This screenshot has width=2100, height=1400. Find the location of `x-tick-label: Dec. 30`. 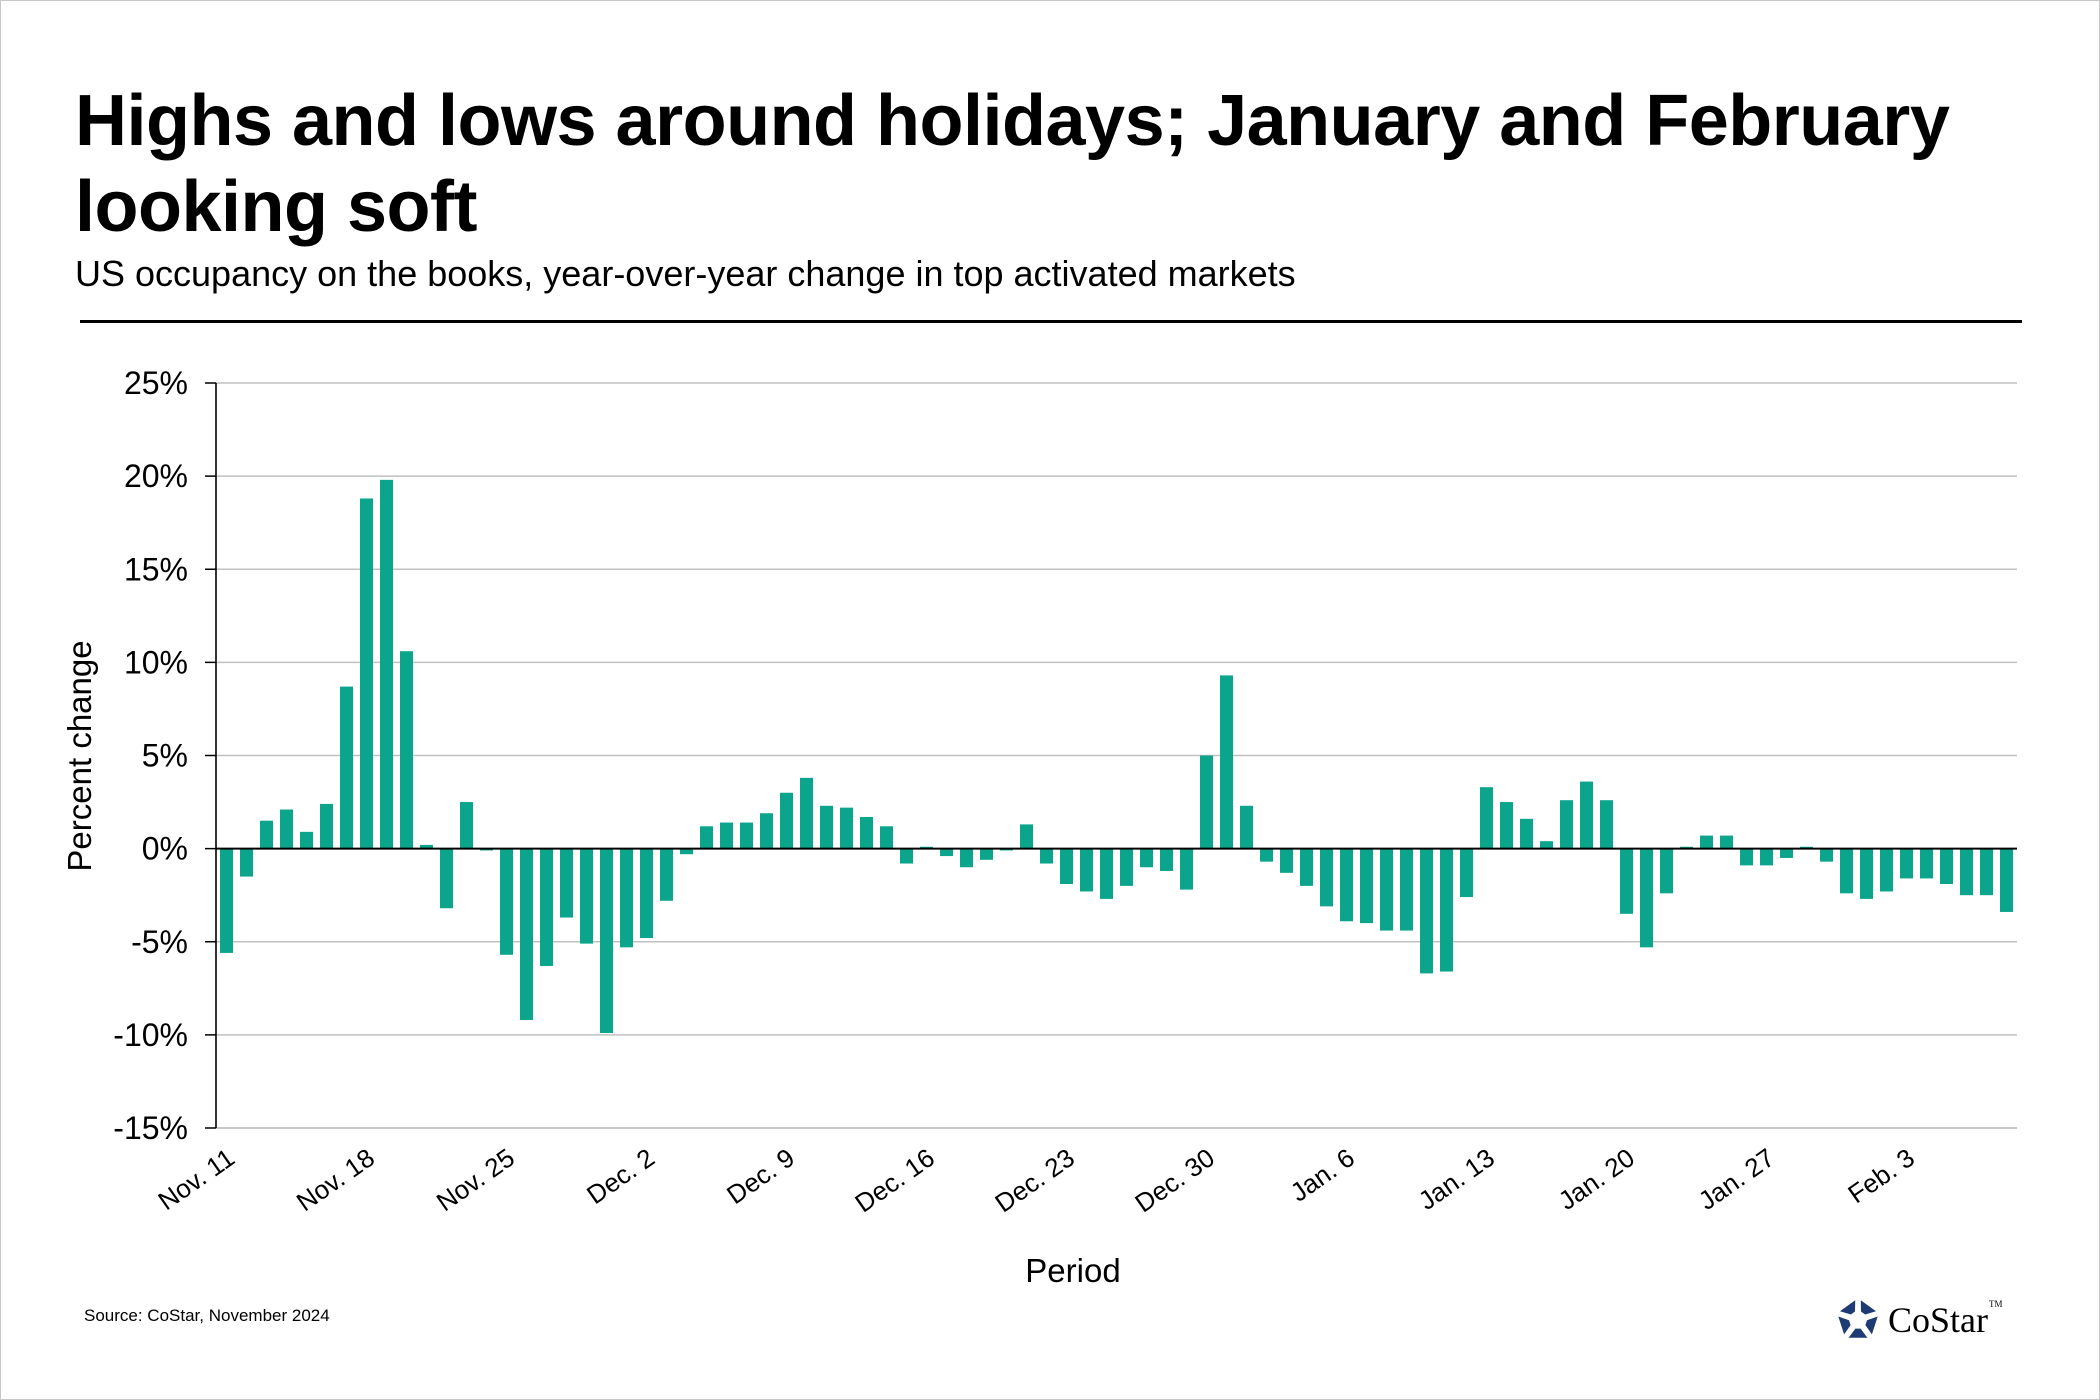

x-tick-label: Dec. 30 is located at coordinates (1174, 1180).